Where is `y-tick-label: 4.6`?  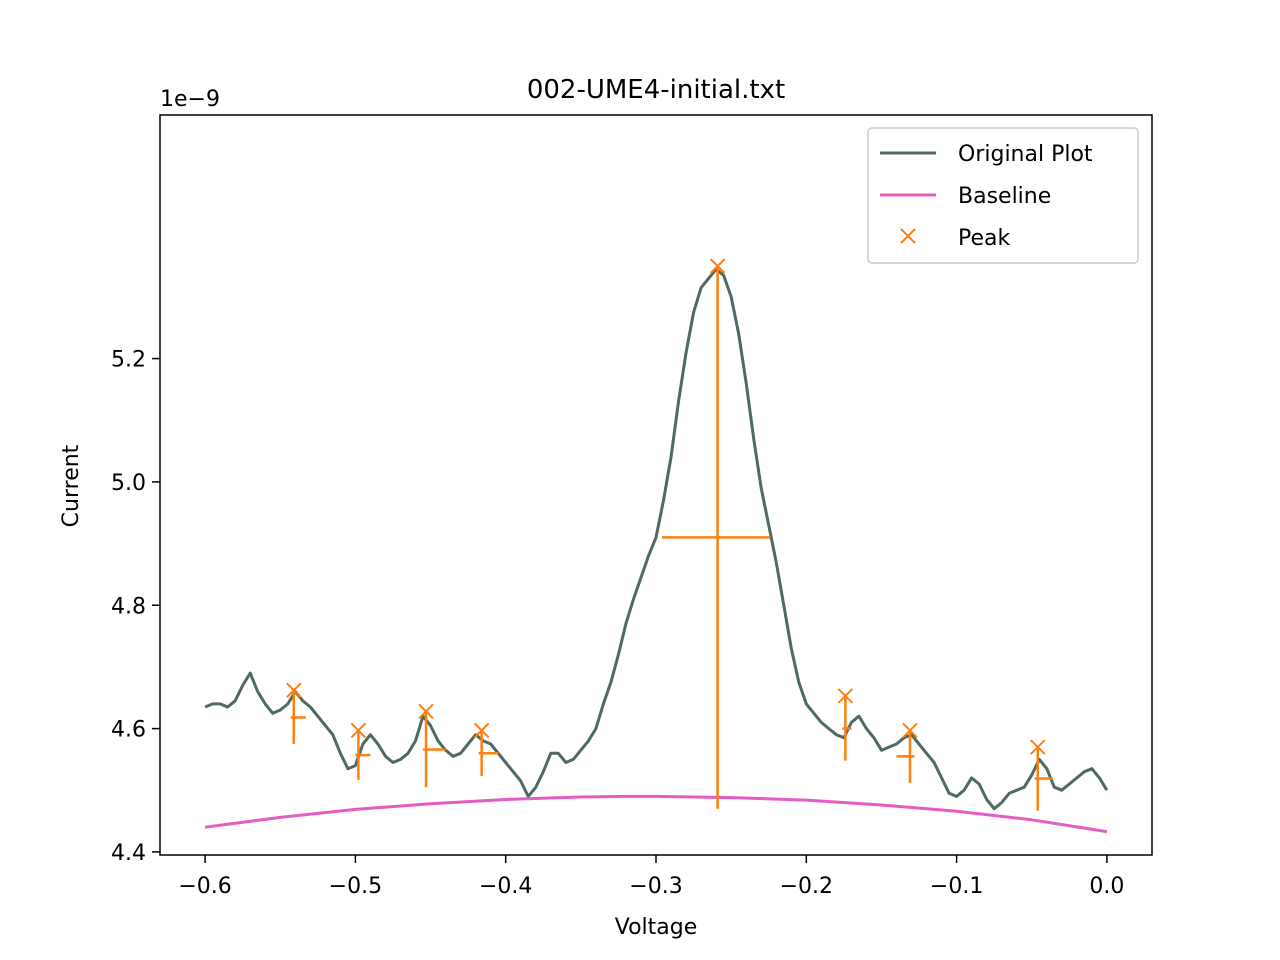
y-tick-label: 4.6 is located at coordinates (128, 730).